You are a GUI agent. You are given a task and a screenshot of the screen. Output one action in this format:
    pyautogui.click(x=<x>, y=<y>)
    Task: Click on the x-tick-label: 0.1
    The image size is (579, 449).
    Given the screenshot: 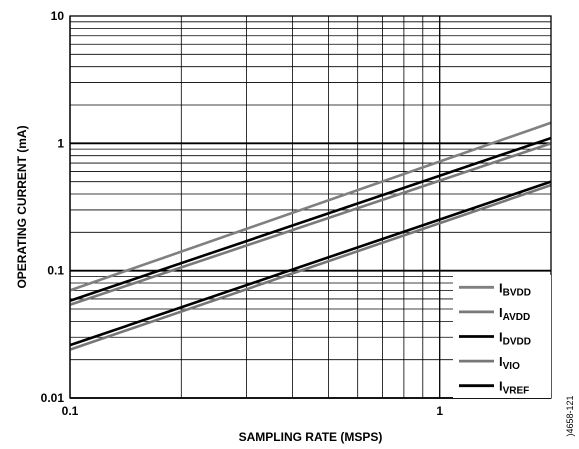 What is the action you would take?
    pyautogui.click(x=70, y=411)
    